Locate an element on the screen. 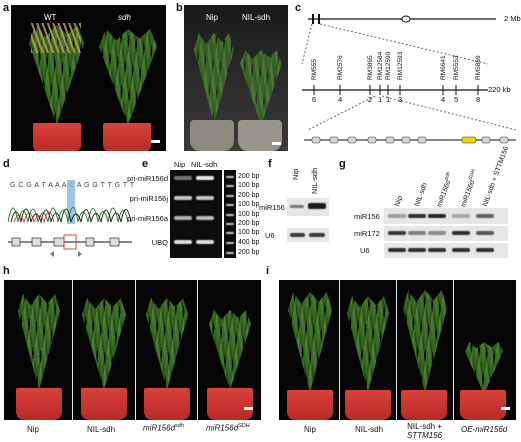 This screenshot has height=442, width=521. scale-220kb: 220 kb is located at coordinates (499, 89).